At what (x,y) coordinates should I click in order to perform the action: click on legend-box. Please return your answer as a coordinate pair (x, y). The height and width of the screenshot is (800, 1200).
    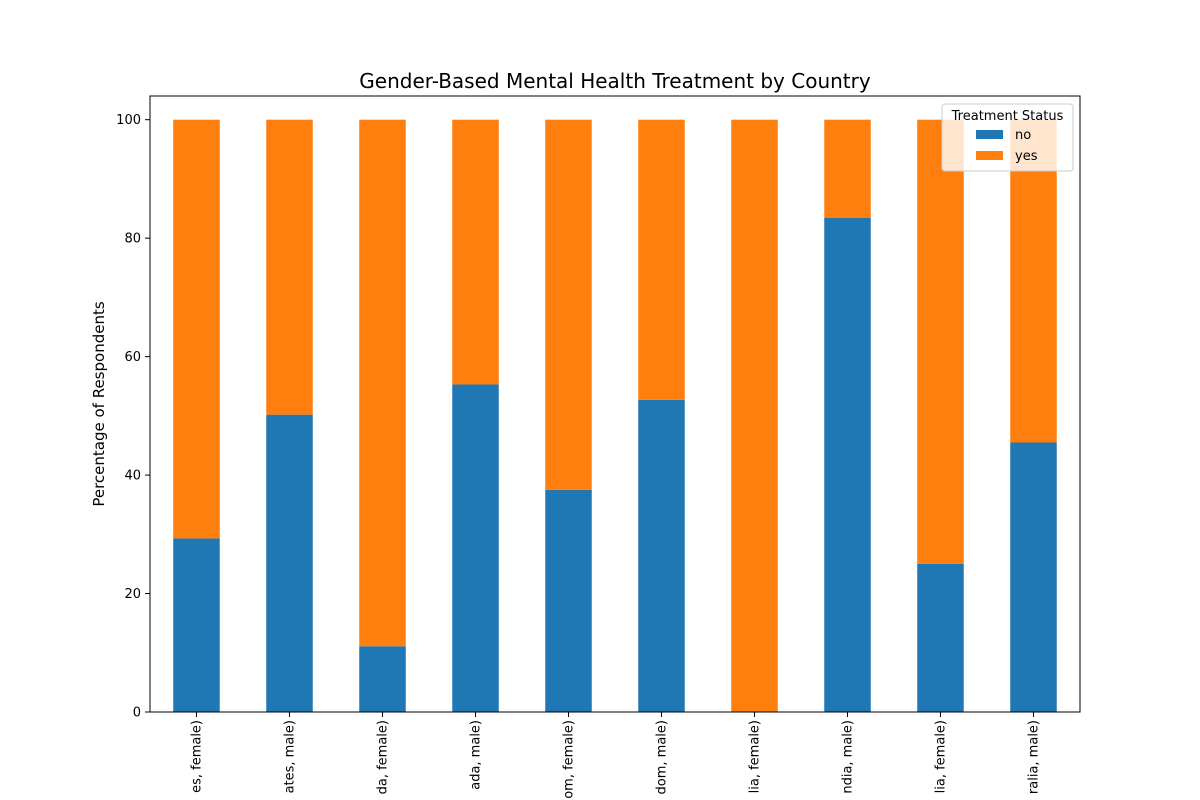
    Looking at the image, I should click on (1007, 137).